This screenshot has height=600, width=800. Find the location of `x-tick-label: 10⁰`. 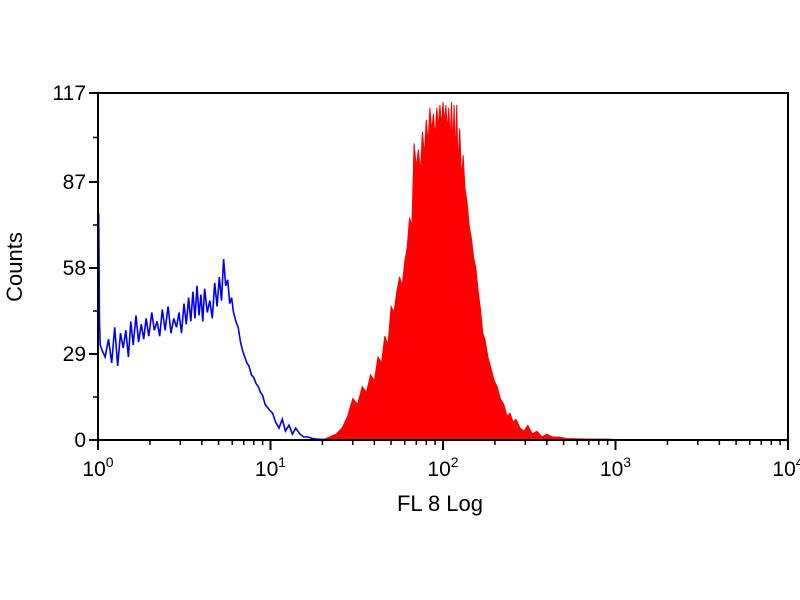

x-tick-label: 10⁰ is located at coordinates (97, 467).